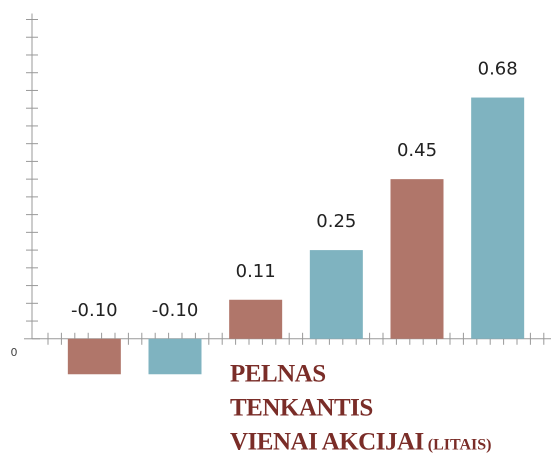  Describe the element at coordinates (14, 352) in the screenshot. I see `y-tick-label: 0` at that location.